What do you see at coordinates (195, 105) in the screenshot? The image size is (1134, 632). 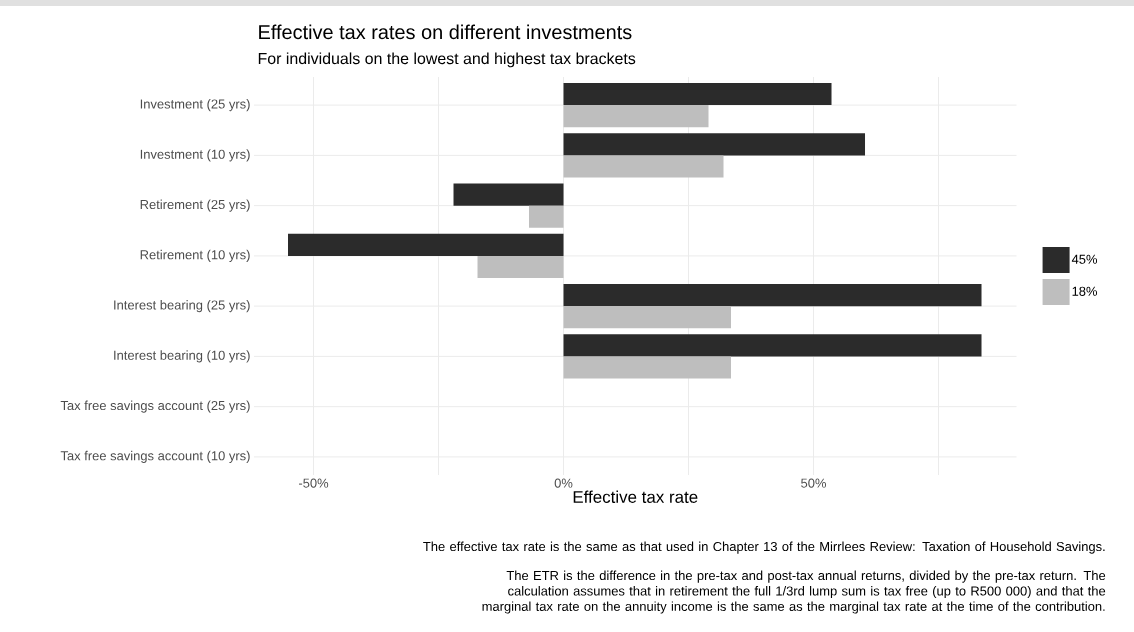 I see `y-tick-label: Investment (25 yrs)` at bounding box center [195, 105].